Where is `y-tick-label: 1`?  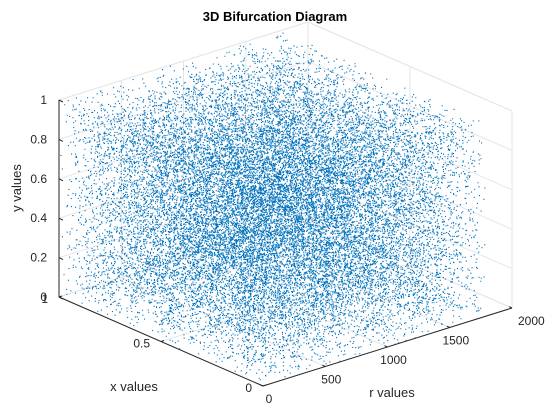
y-tick-label: 1 is located at coordinates (43, 100).